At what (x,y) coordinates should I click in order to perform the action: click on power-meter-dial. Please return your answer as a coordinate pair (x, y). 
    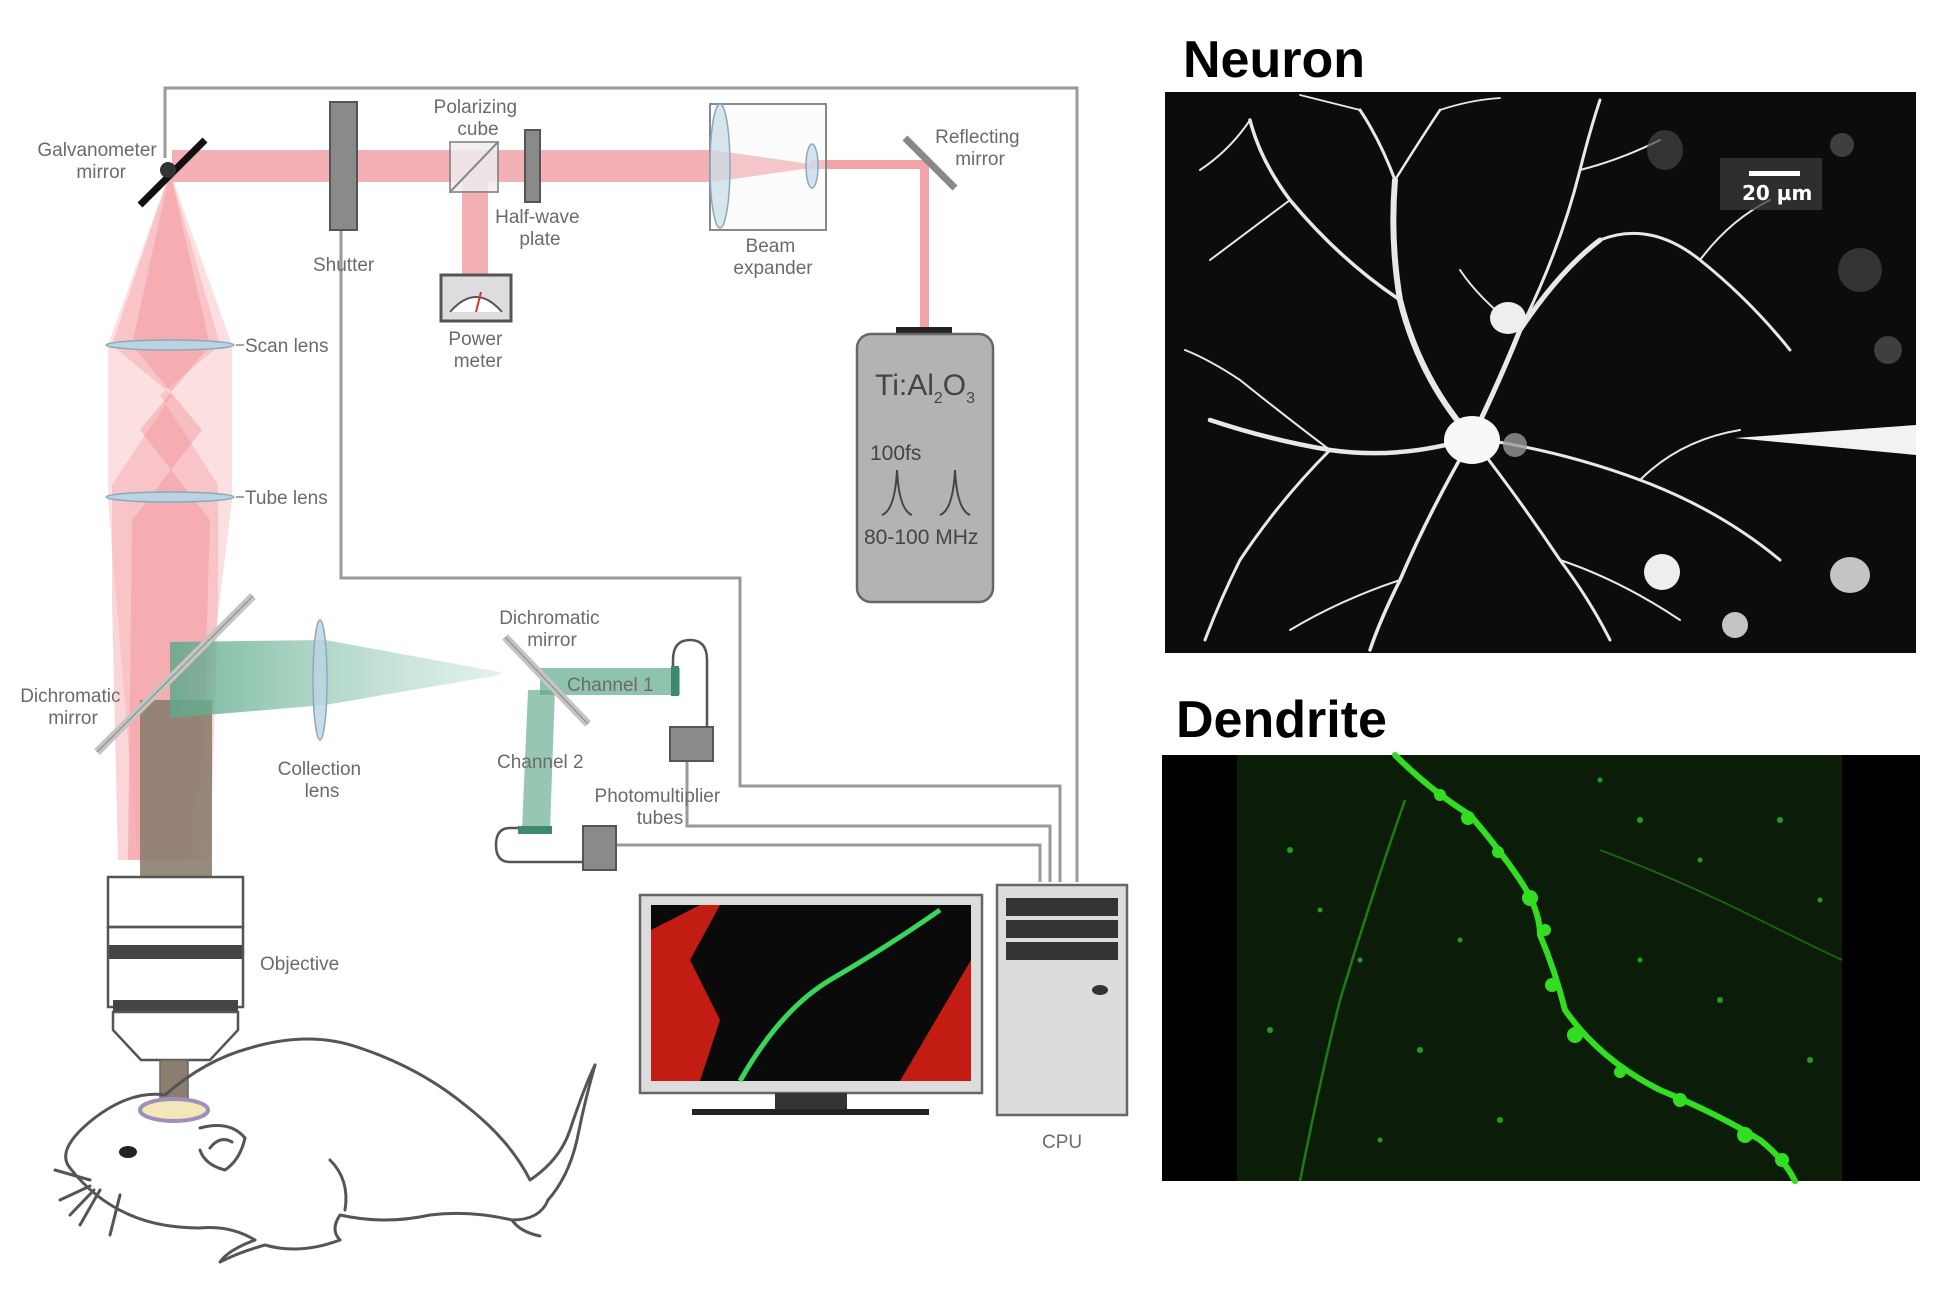
    Looking at the image, I should click on (476, 304).